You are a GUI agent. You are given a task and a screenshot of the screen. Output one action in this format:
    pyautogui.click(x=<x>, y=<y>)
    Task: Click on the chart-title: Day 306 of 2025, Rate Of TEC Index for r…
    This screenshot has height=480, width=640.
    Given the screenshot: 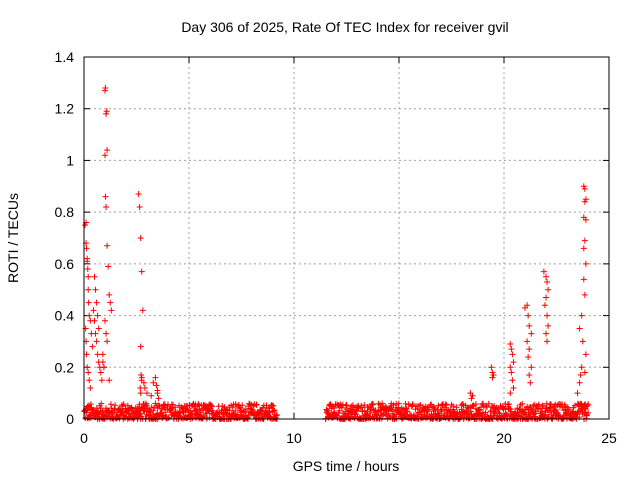 What is the action you would take?
    pyautogui.click(x=344, y=27)
    